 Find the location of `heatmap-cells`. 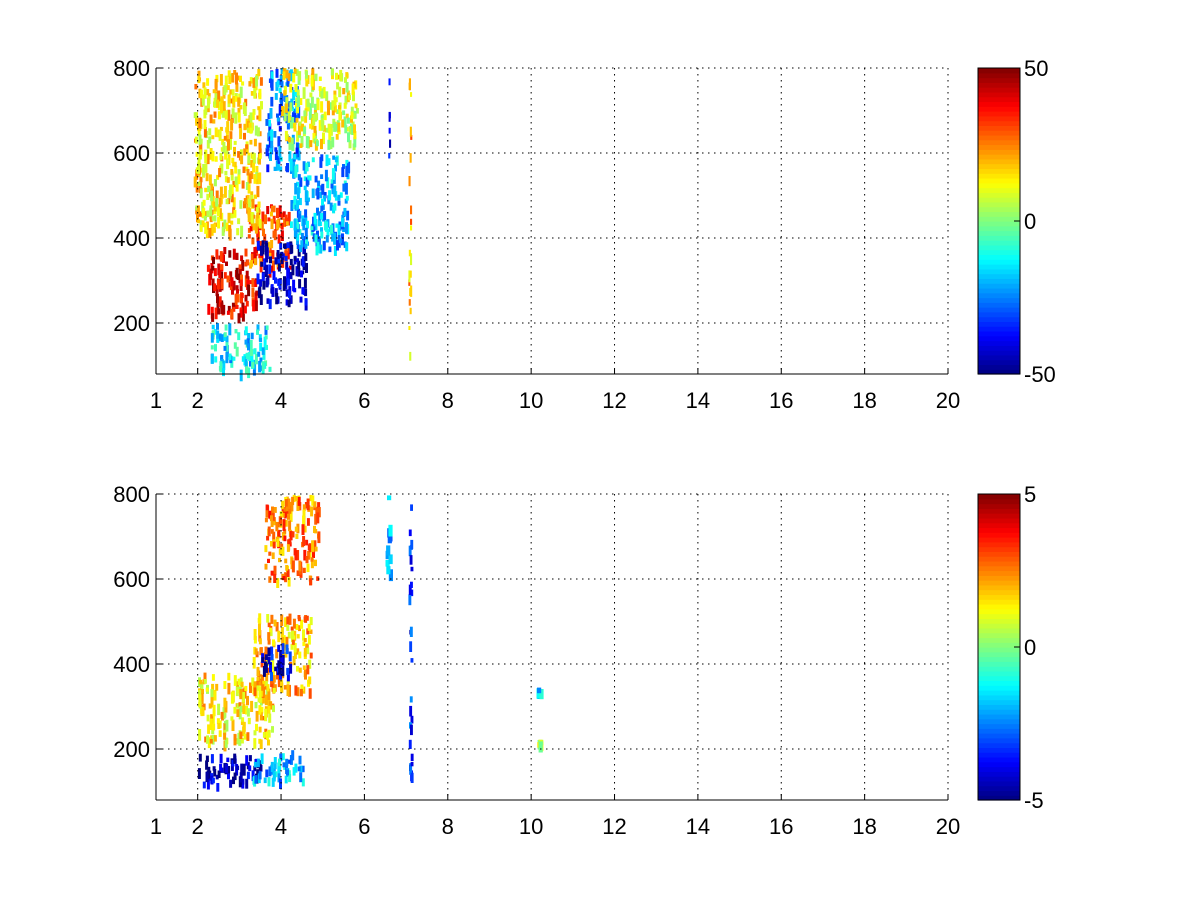

heatmap-cells is located at coordinates (303, 225).